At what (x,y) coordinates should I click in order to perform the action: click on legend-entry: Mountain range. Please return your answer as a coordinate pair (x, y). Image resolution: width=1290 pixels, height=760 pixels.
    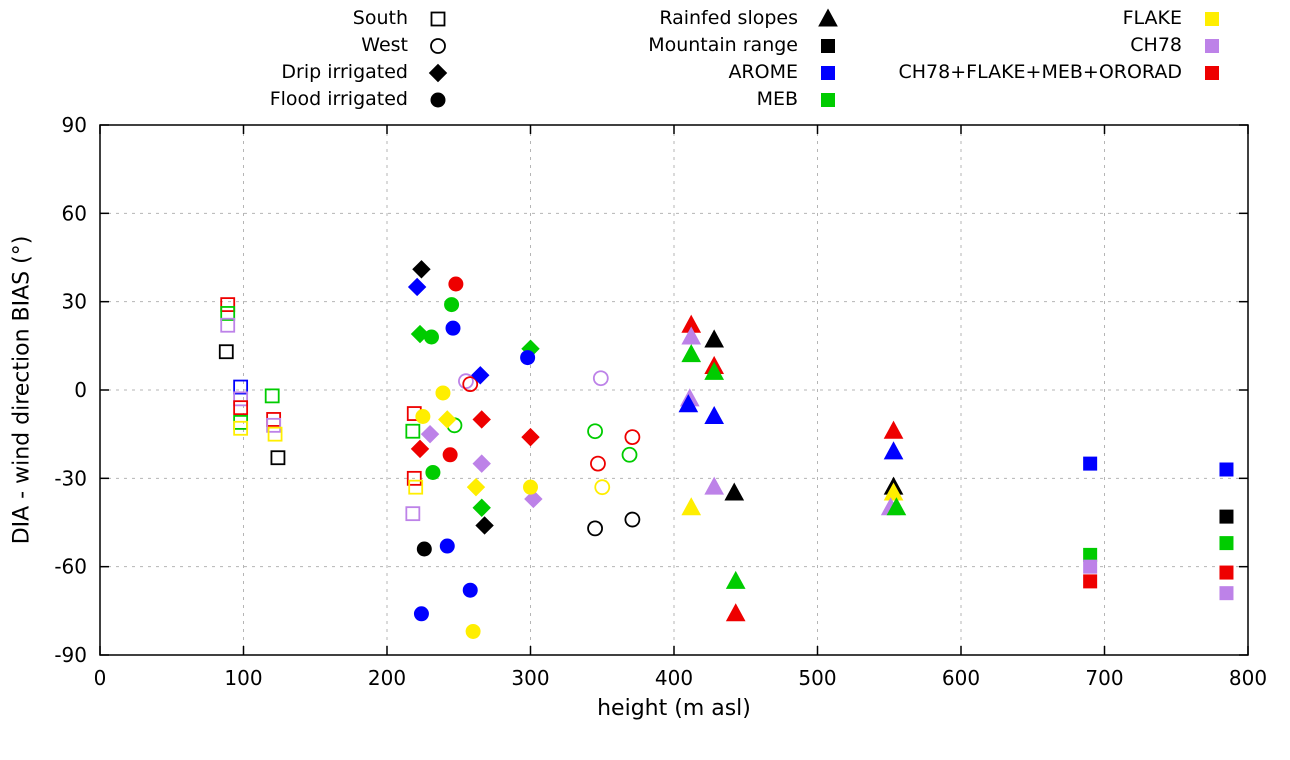
    Looking at the image, I should click on (616, 44).